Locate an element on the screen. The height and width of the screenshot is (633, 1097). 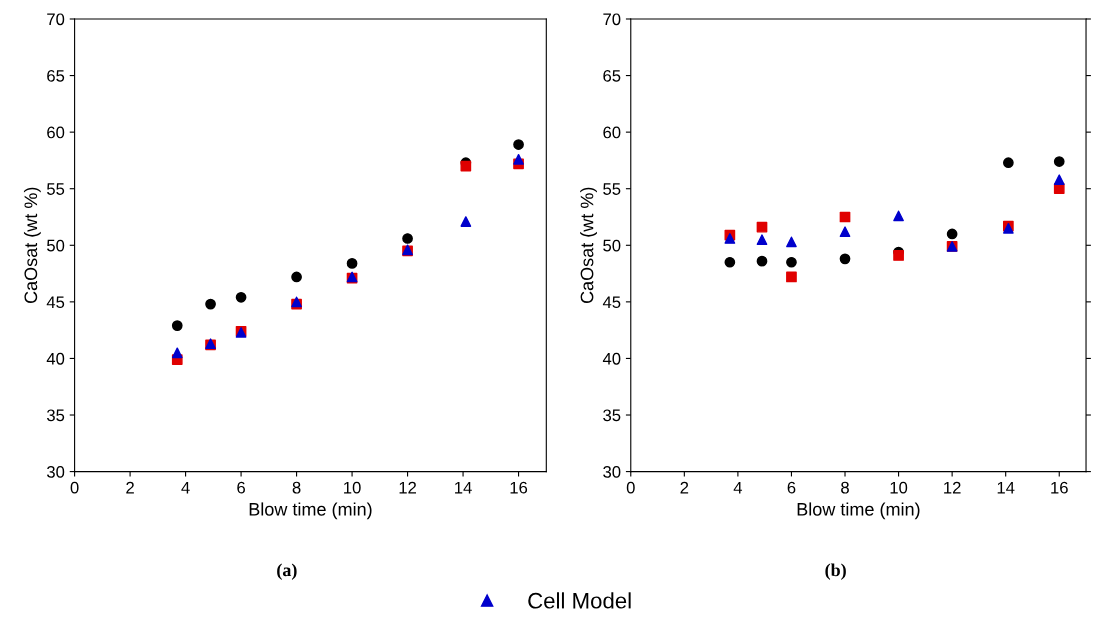
text: (b) is located at coordinates (835, 571).